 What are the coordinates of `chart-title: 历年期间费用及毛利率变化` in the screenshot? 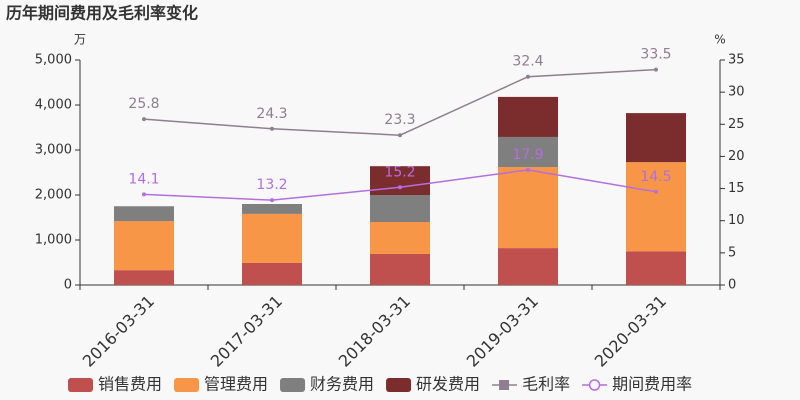 It's located at (102, 13).